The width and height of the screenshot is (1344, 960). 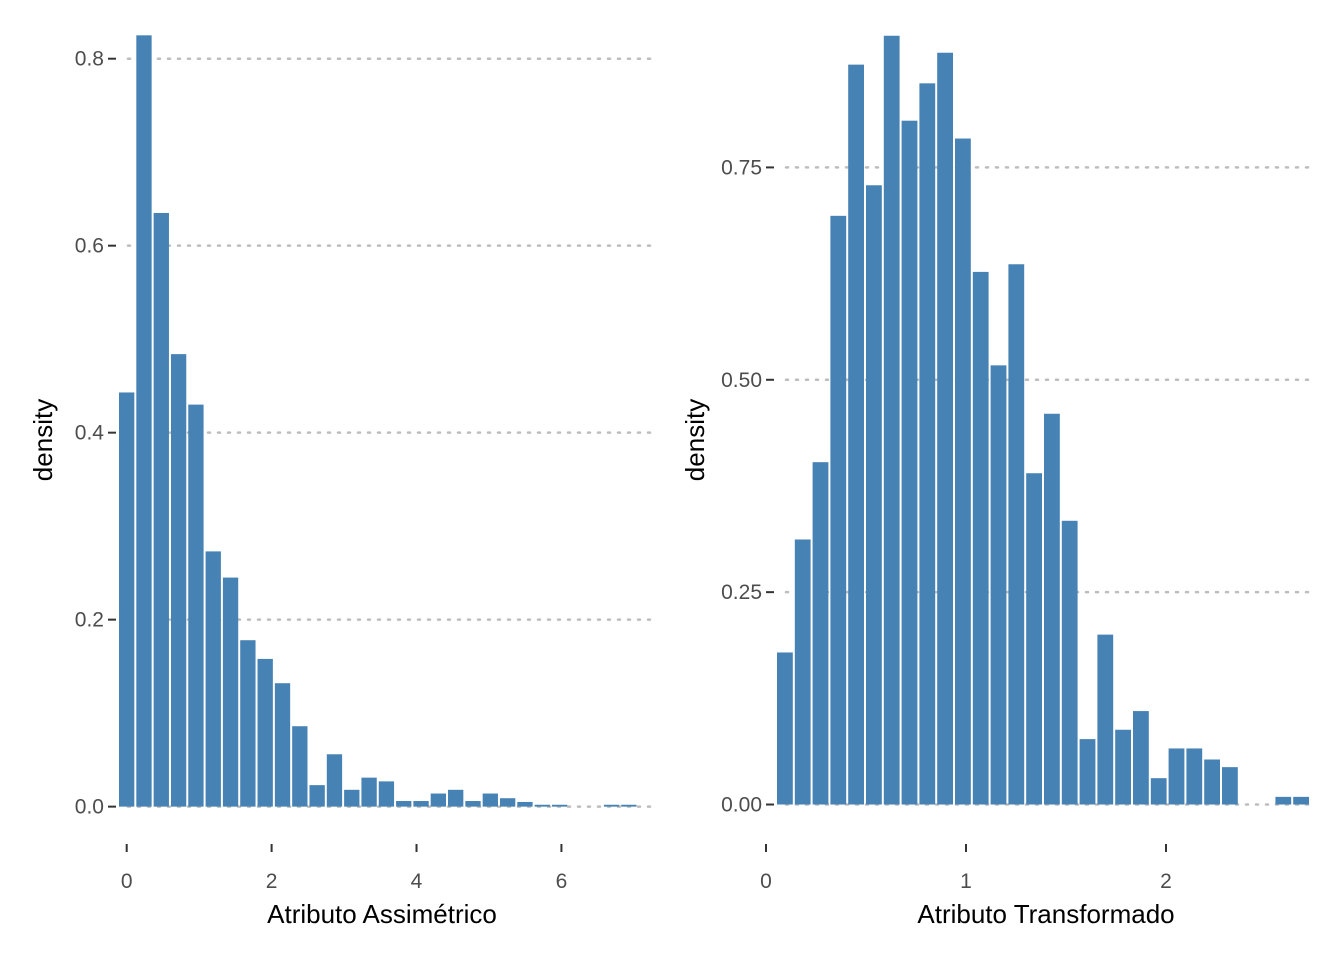 What do you see at coordinates (89, 246) in the screenshot?
I see `left-chart-y-tick-label: 0.6` at bounding box center [89, 246].